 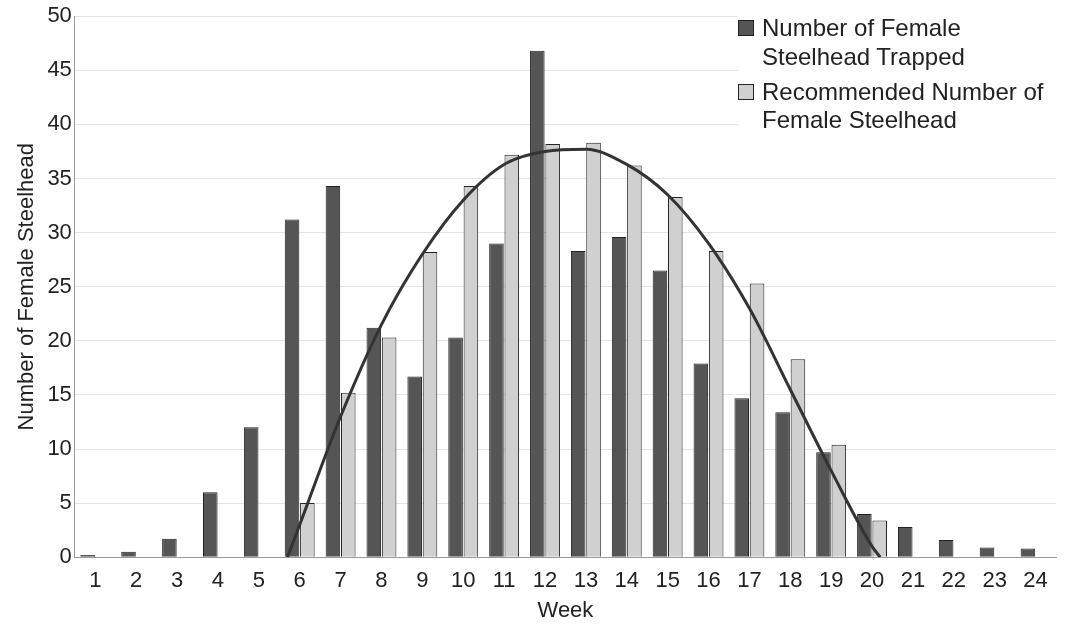 What do you see at coordinates (913, 580) in the screenshot?
I see `x-tick-label: 21` at bounding box center [913, 580].